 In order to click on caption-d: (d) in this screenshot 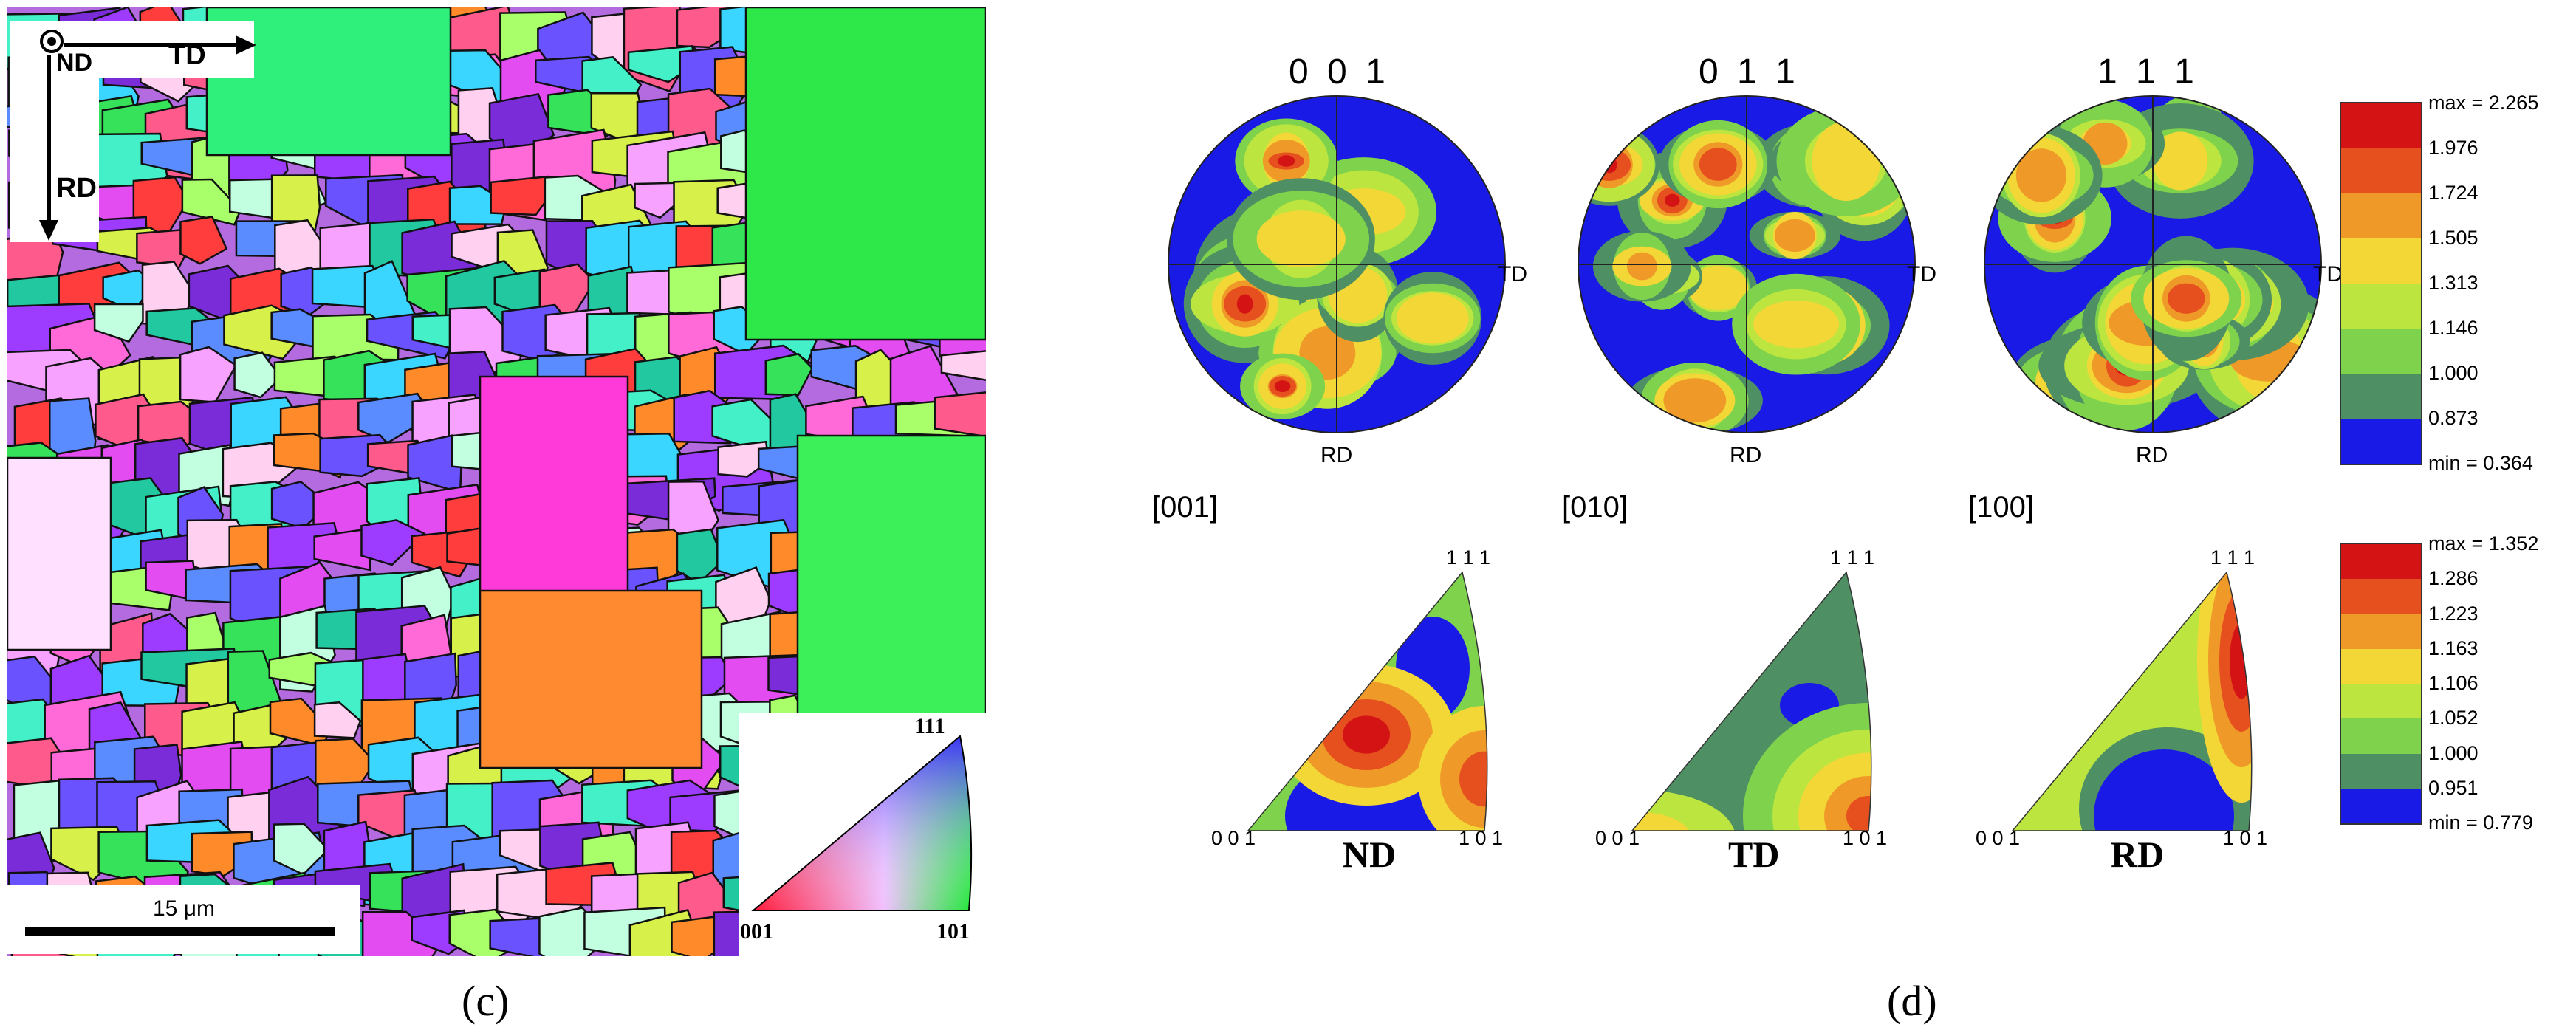, I will do `click(1912, 1001)`.